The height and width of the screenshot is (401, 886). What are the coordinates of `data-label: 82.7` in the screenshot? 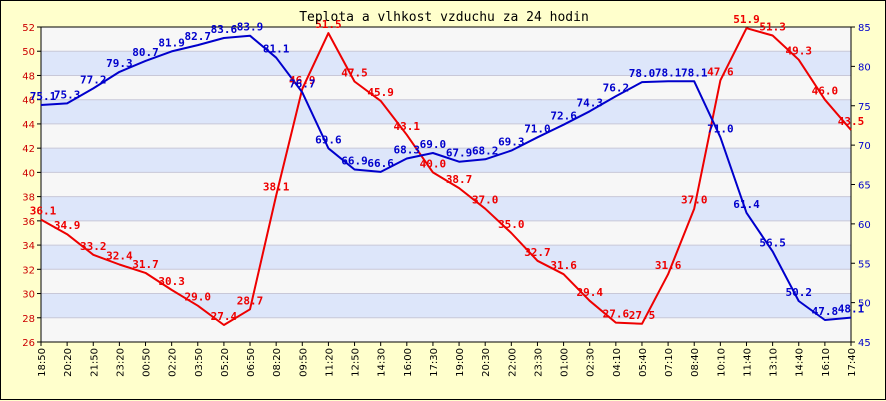 It's located at (198, 36).